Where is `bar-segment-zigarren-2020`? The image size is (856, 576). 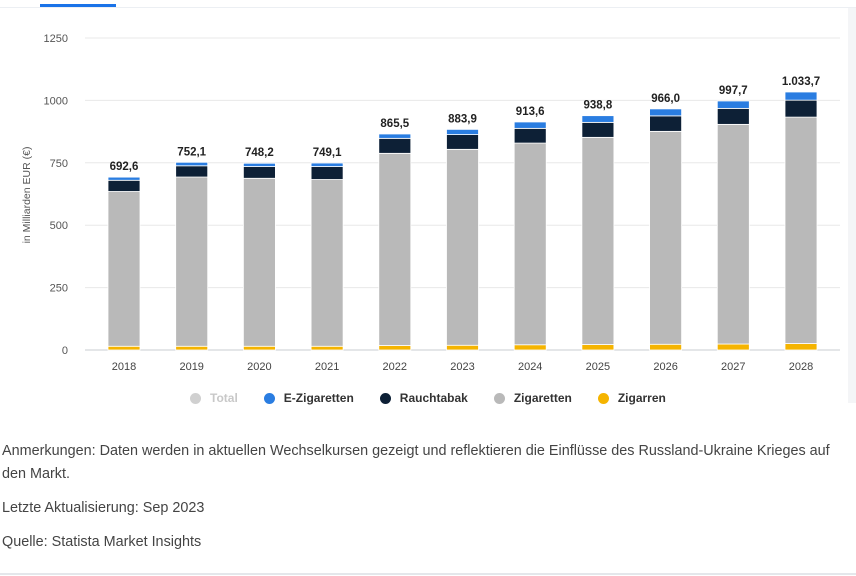 bar-segment-zigarren-2020 is located at coordinates (259, 348).